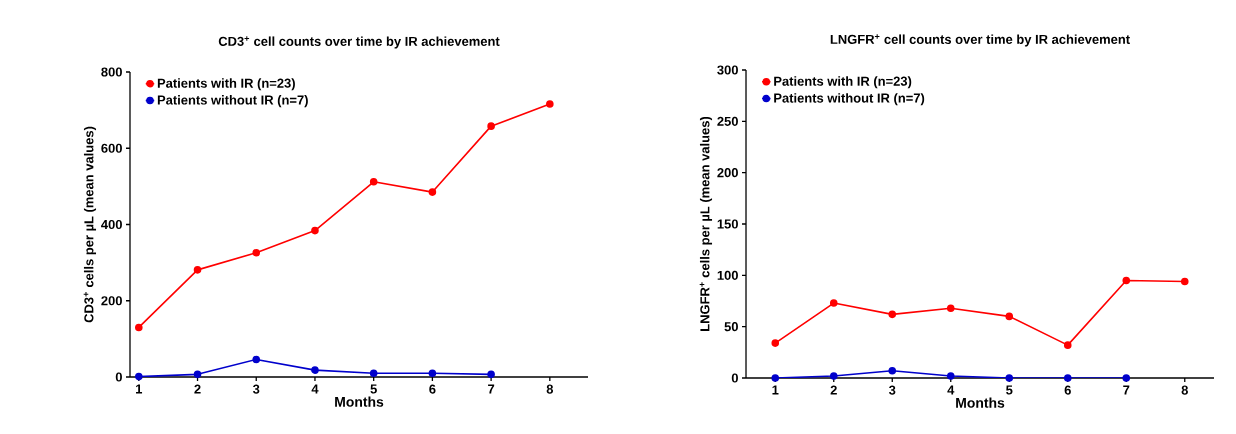 This screenshot has height=434, width=1236. I want to click on y-tick-label: 300, so click(727, 70).